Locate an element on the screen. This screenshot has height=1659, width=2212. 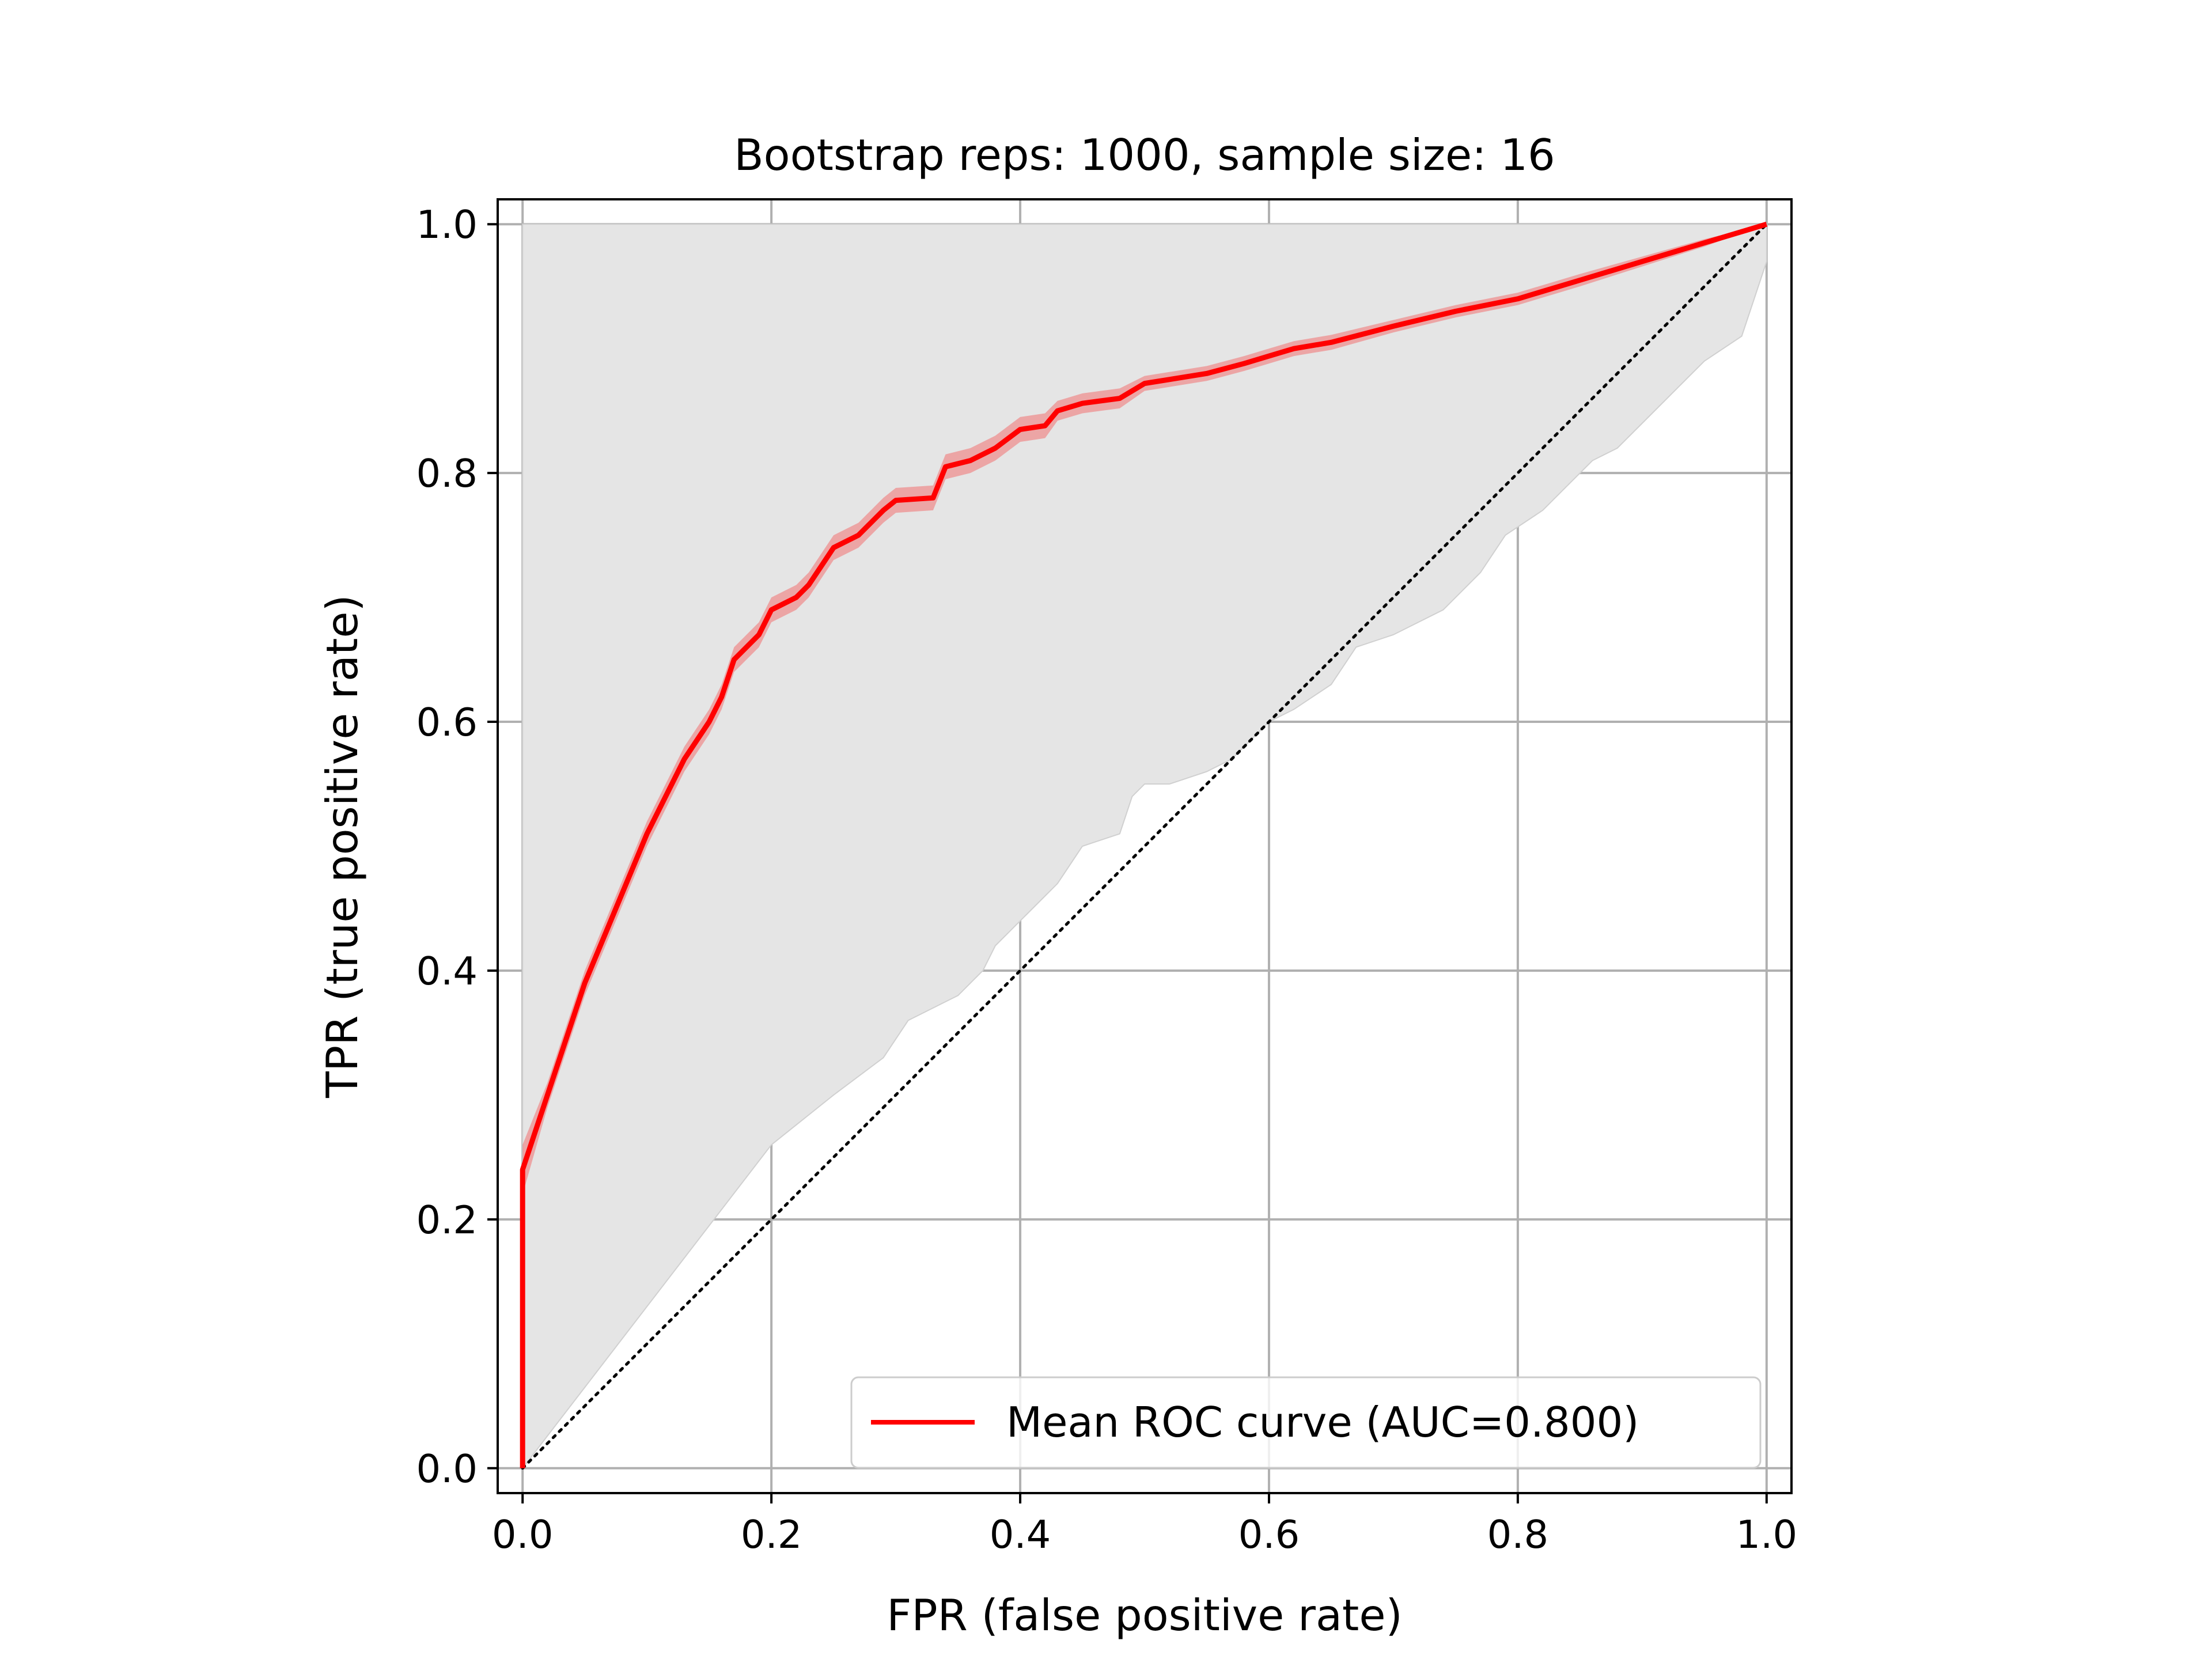
y-tick-label: 0.8 is located at coordinates (447, 473).